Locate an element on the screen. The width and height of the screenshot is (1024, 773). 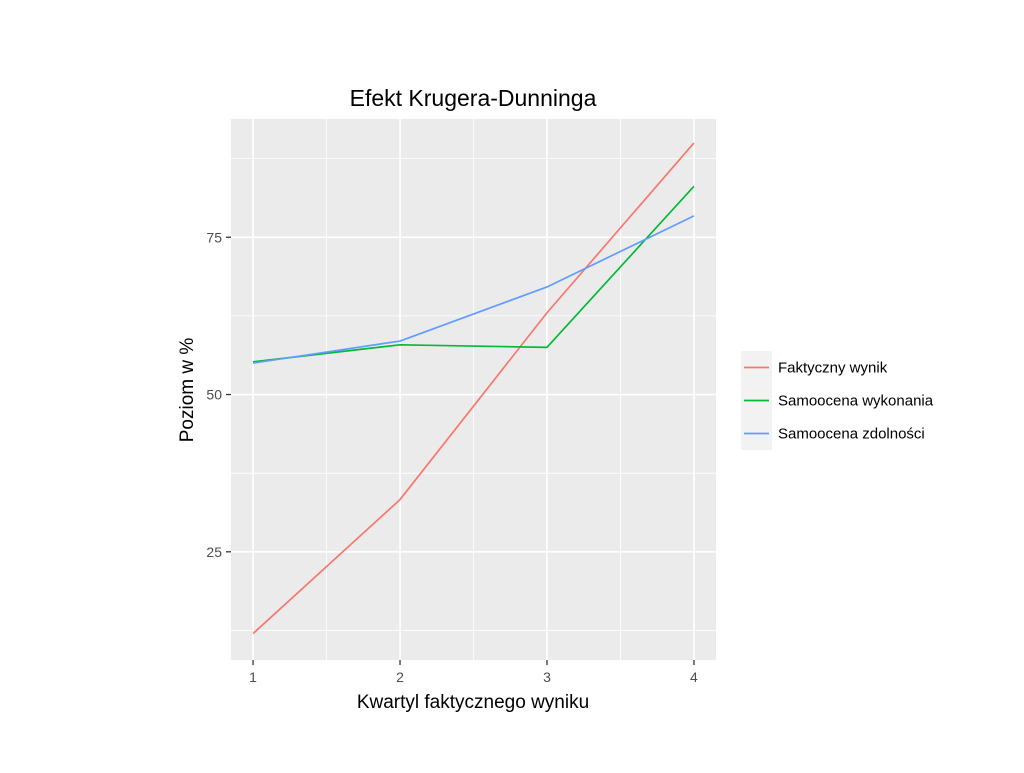
y-tick-label: 25 is located at coordinates (214, 552).